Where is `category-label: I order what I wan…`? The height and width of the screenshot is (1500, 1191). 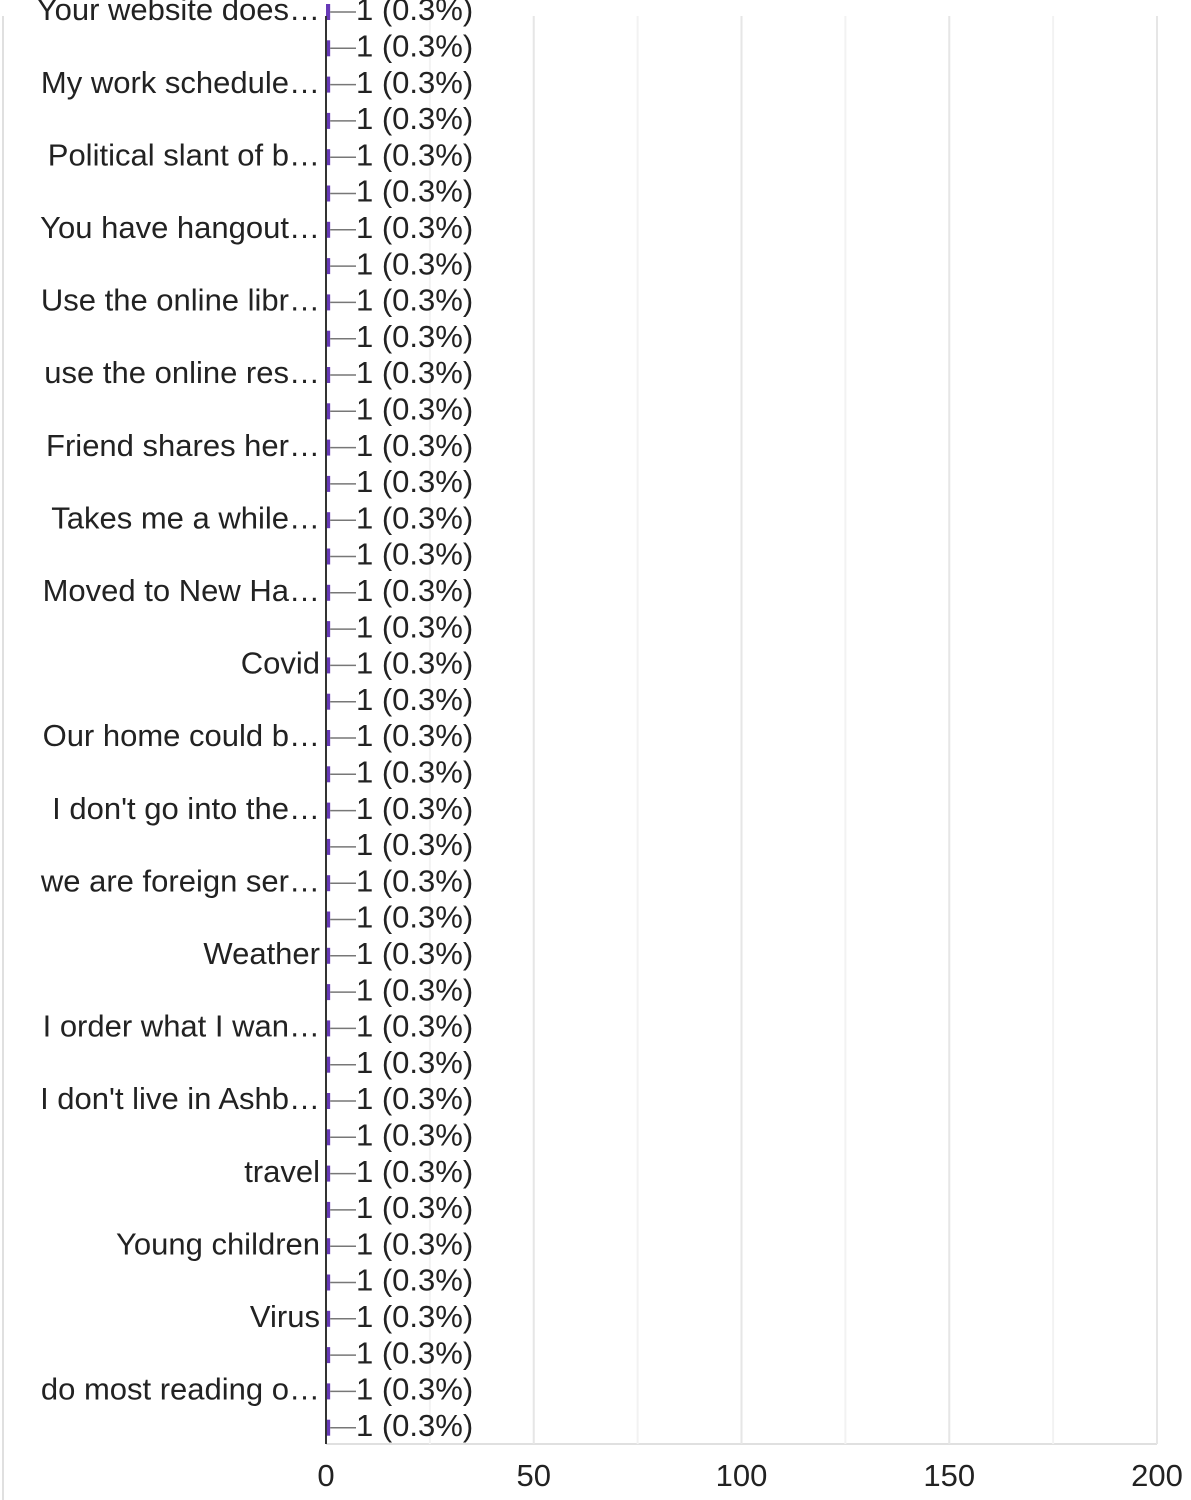
category-label: I order what I wan… is located at coordinates (181, 1026).